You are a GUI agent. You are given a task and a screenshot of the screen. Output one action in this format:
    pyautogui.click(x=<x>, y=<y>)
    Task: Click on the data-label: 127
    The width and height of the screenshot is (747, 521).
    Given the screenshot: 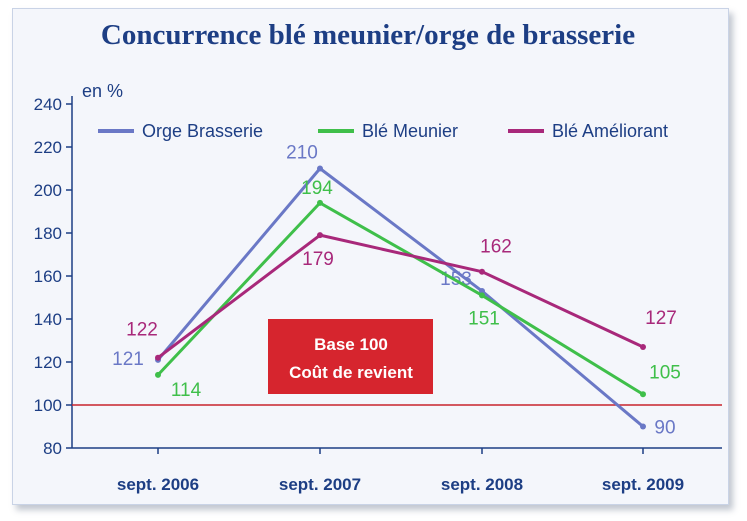 What is the action you would take?
    pyautogui.click(x=661, y=318)
    